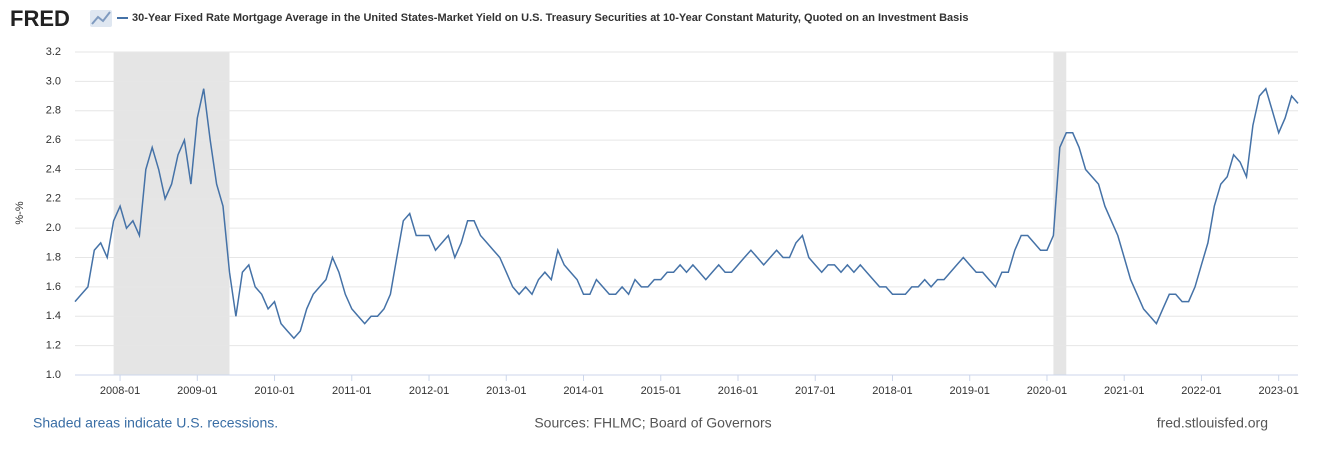  I want to click on logo: FRED, so click(40, 18).